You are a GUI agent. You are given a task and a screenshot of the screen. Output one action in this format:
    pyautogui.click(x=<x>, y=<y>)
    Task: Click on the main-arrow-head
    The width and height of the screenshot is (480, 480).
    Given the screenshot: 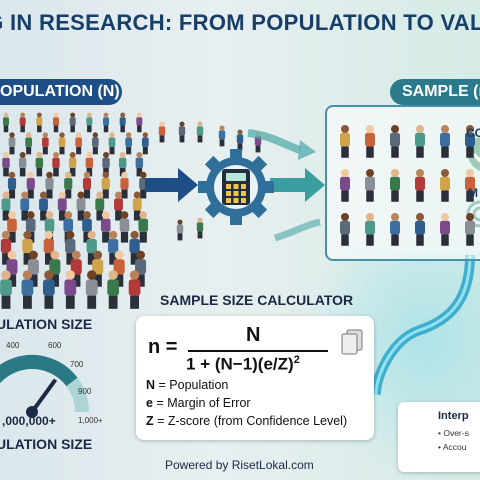 What is the action you would take?
    pyautogui.click(x=188, y=185)
    